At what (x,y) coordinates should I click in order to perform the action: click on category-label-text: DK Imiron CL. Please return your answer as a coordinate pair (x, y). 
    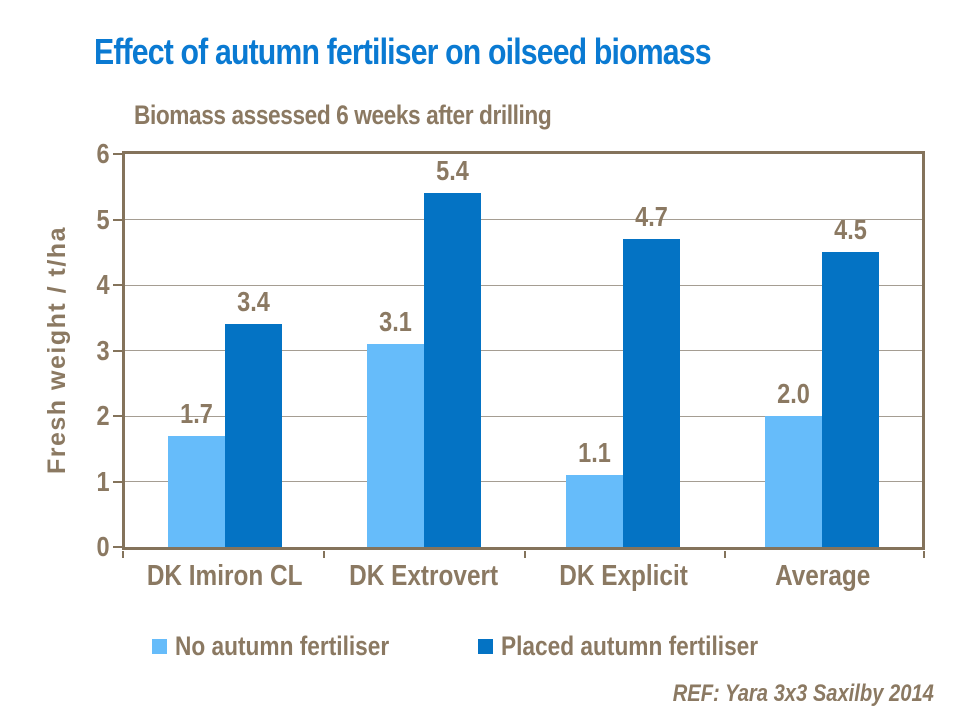
    Looking at the image, I should click on (224, 576).